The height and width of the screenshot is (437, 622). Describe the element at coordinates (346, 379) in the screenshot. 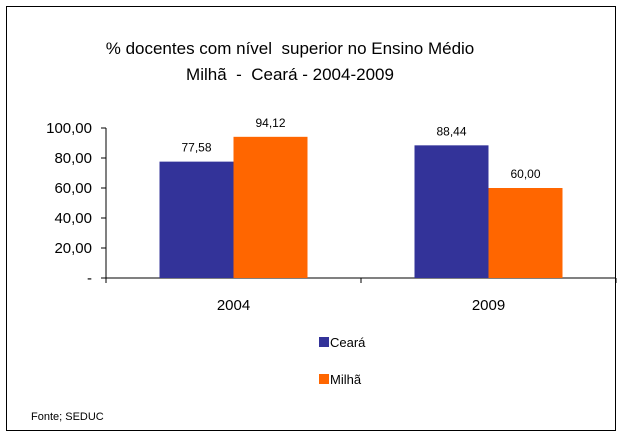

I see `legend-label-milhã: Milhã` at that location.